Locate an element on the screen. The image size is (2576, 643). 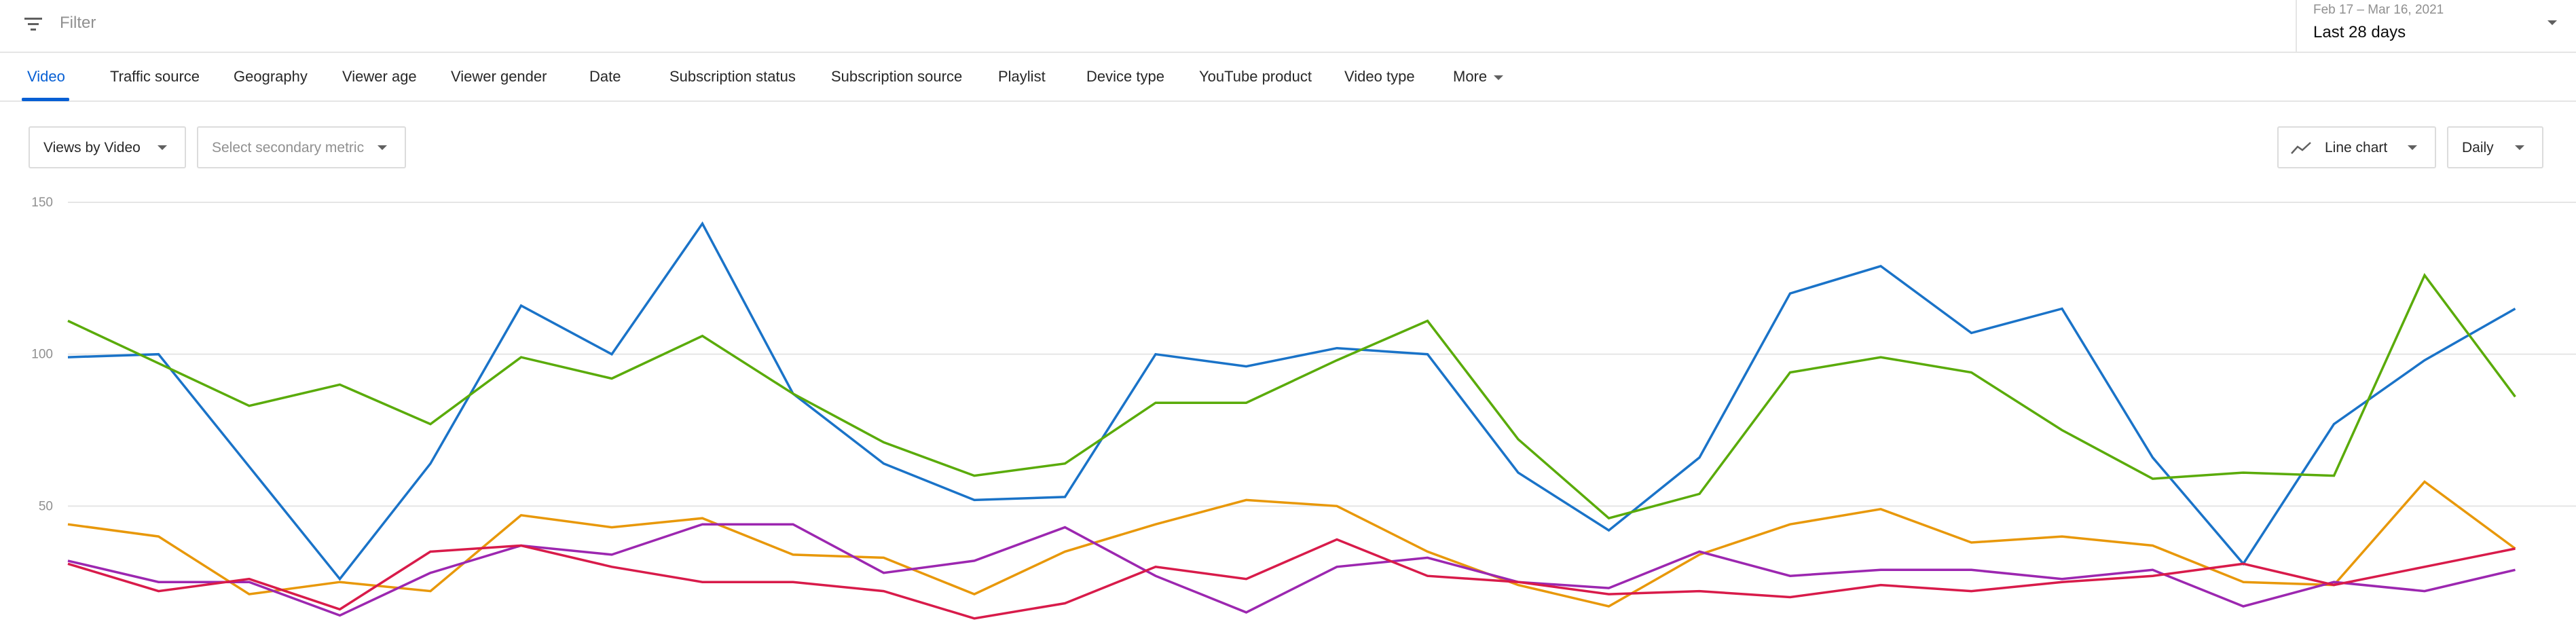
tab-youtube-product: YouTube product is located at coordinates (1255, 76).